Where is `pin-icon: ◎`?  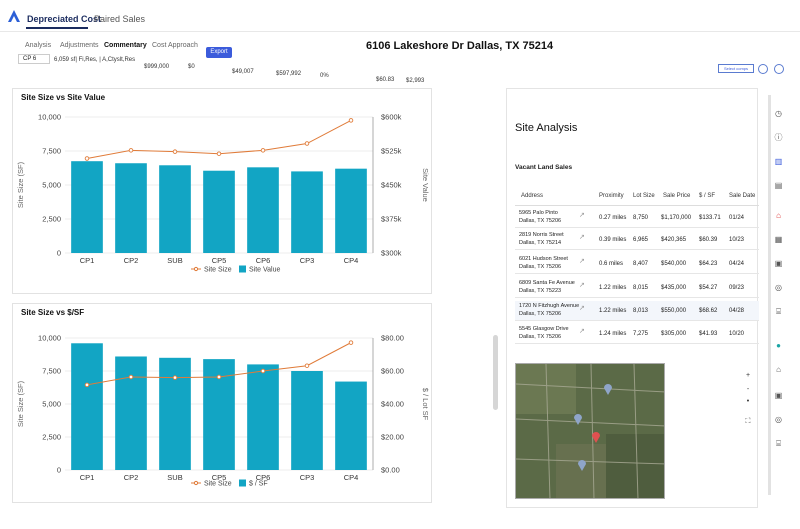 pin-icon: ◎ is located at coordinates (778, 419).